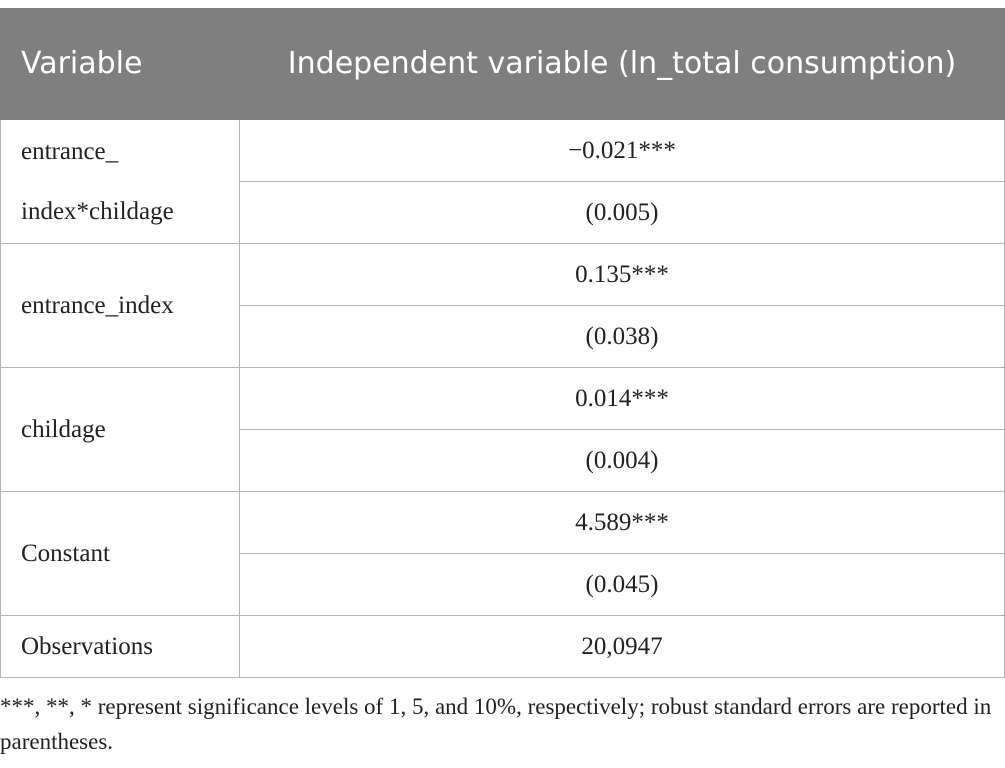  What do you see at coordinates (622, 646) in the screenshot?
I see `observations-value: 20,0947` at bounding box center [622, 646].